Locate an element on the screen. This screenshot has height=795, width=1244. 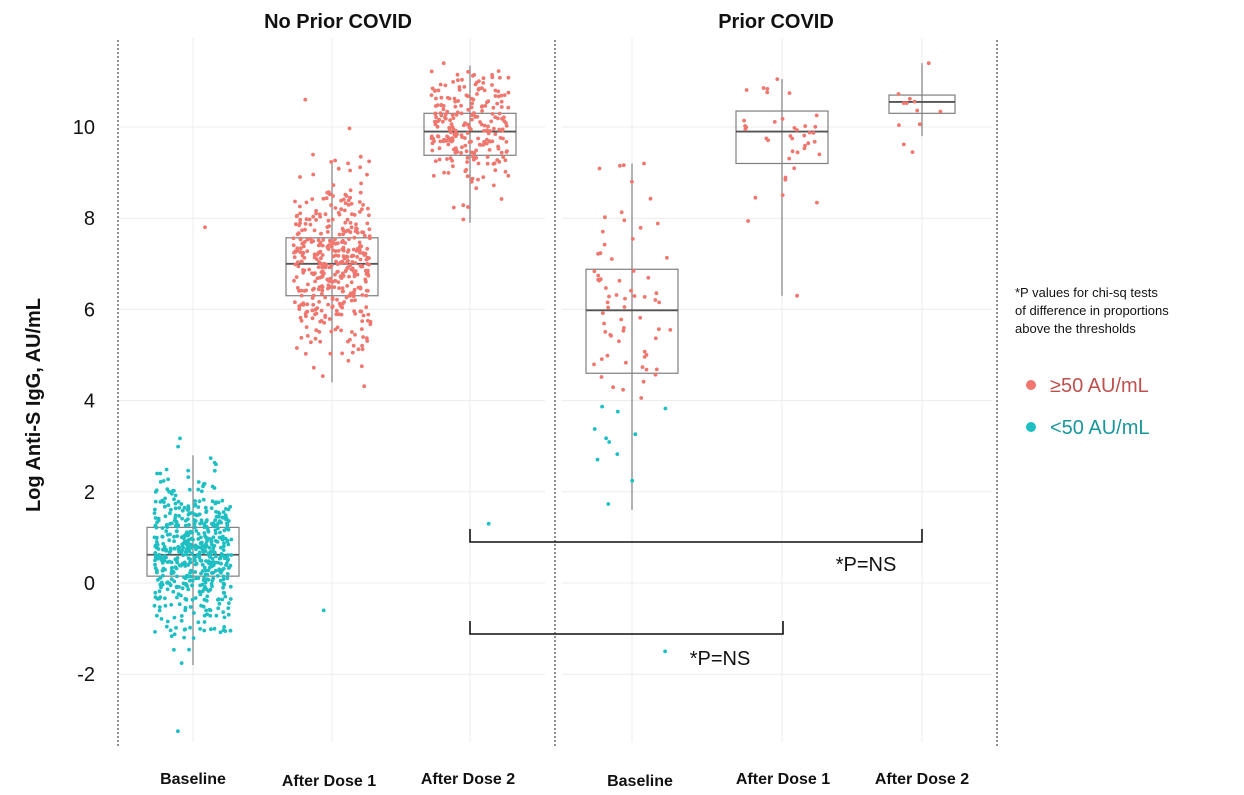
box is located at coordinates (632, 321).